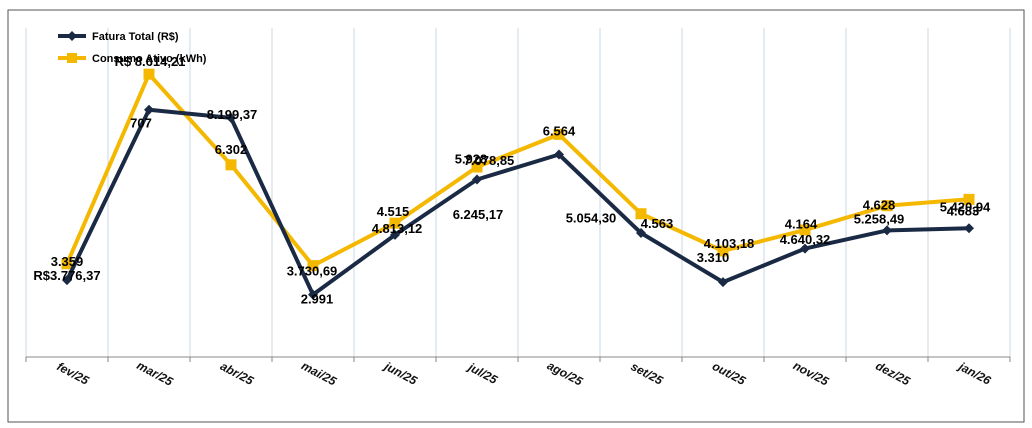 The image size is (1032, 428). I want to click on fatura-total-data-label: 4.515, so click(393, 211).